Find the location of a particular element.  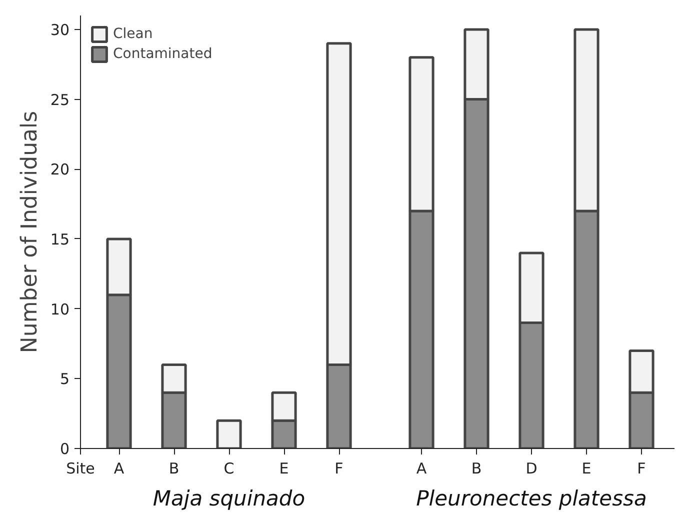

x-axis-title: Site is located at coordinates (80, 469).